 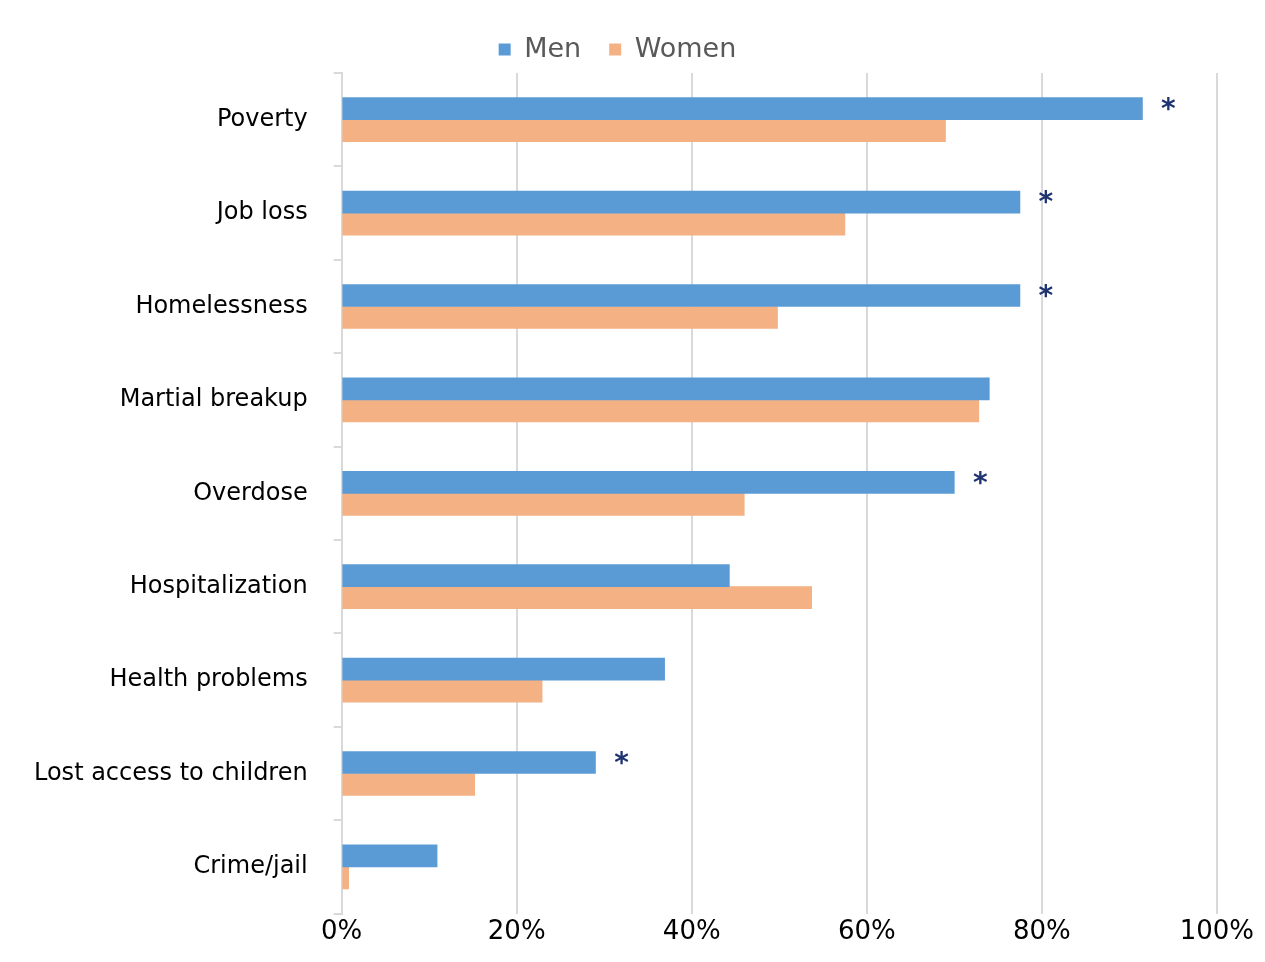 What do you see at coordinates (342, 929) in the screenshot?
I see `x-tick-label: 0%` at bounding box center [342, 929].